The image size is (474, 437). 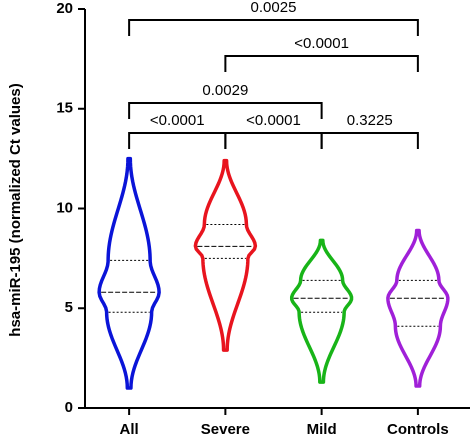 What do you see at coordinates (274, 8) in the screenshot?
I see `p-value: 0.0025` at bounding box center [274, 8].